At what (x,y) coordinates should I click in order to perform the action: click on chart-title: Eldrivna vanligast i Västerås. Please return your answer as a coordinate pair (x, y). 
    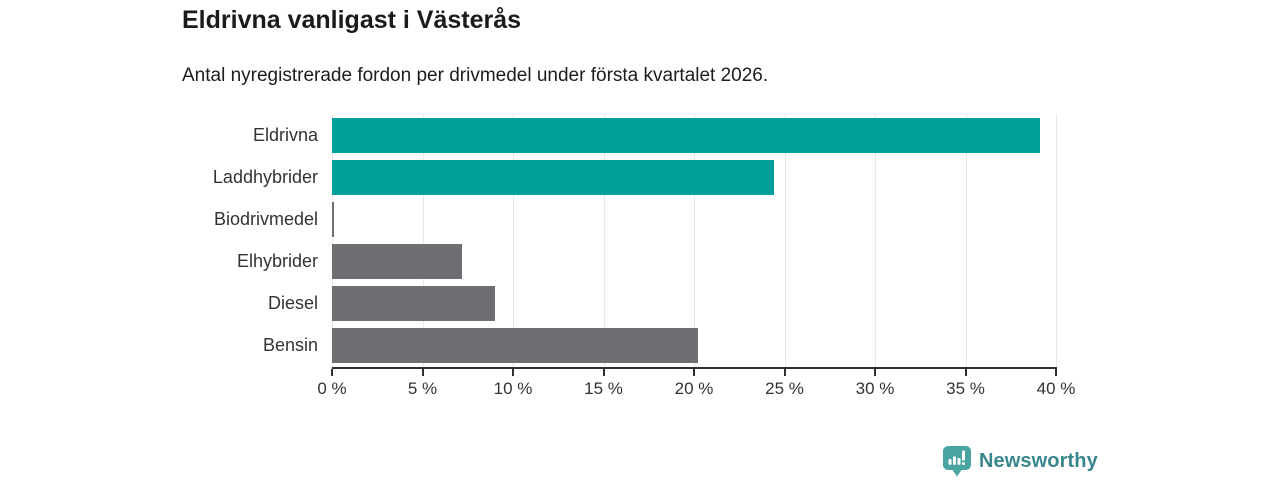
    Looking at the image, I should click on (352, 20).